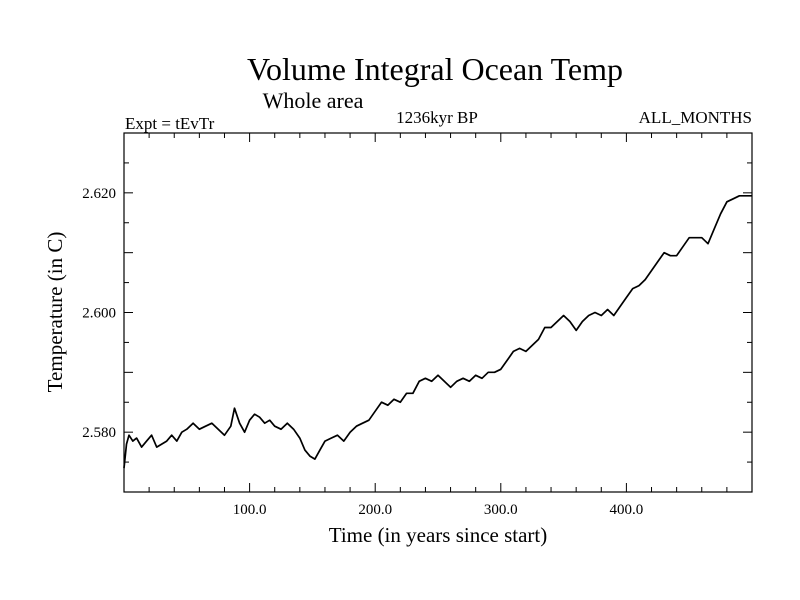  I want to click on y-axis-label: Temperature (in C), so click(55, 312).